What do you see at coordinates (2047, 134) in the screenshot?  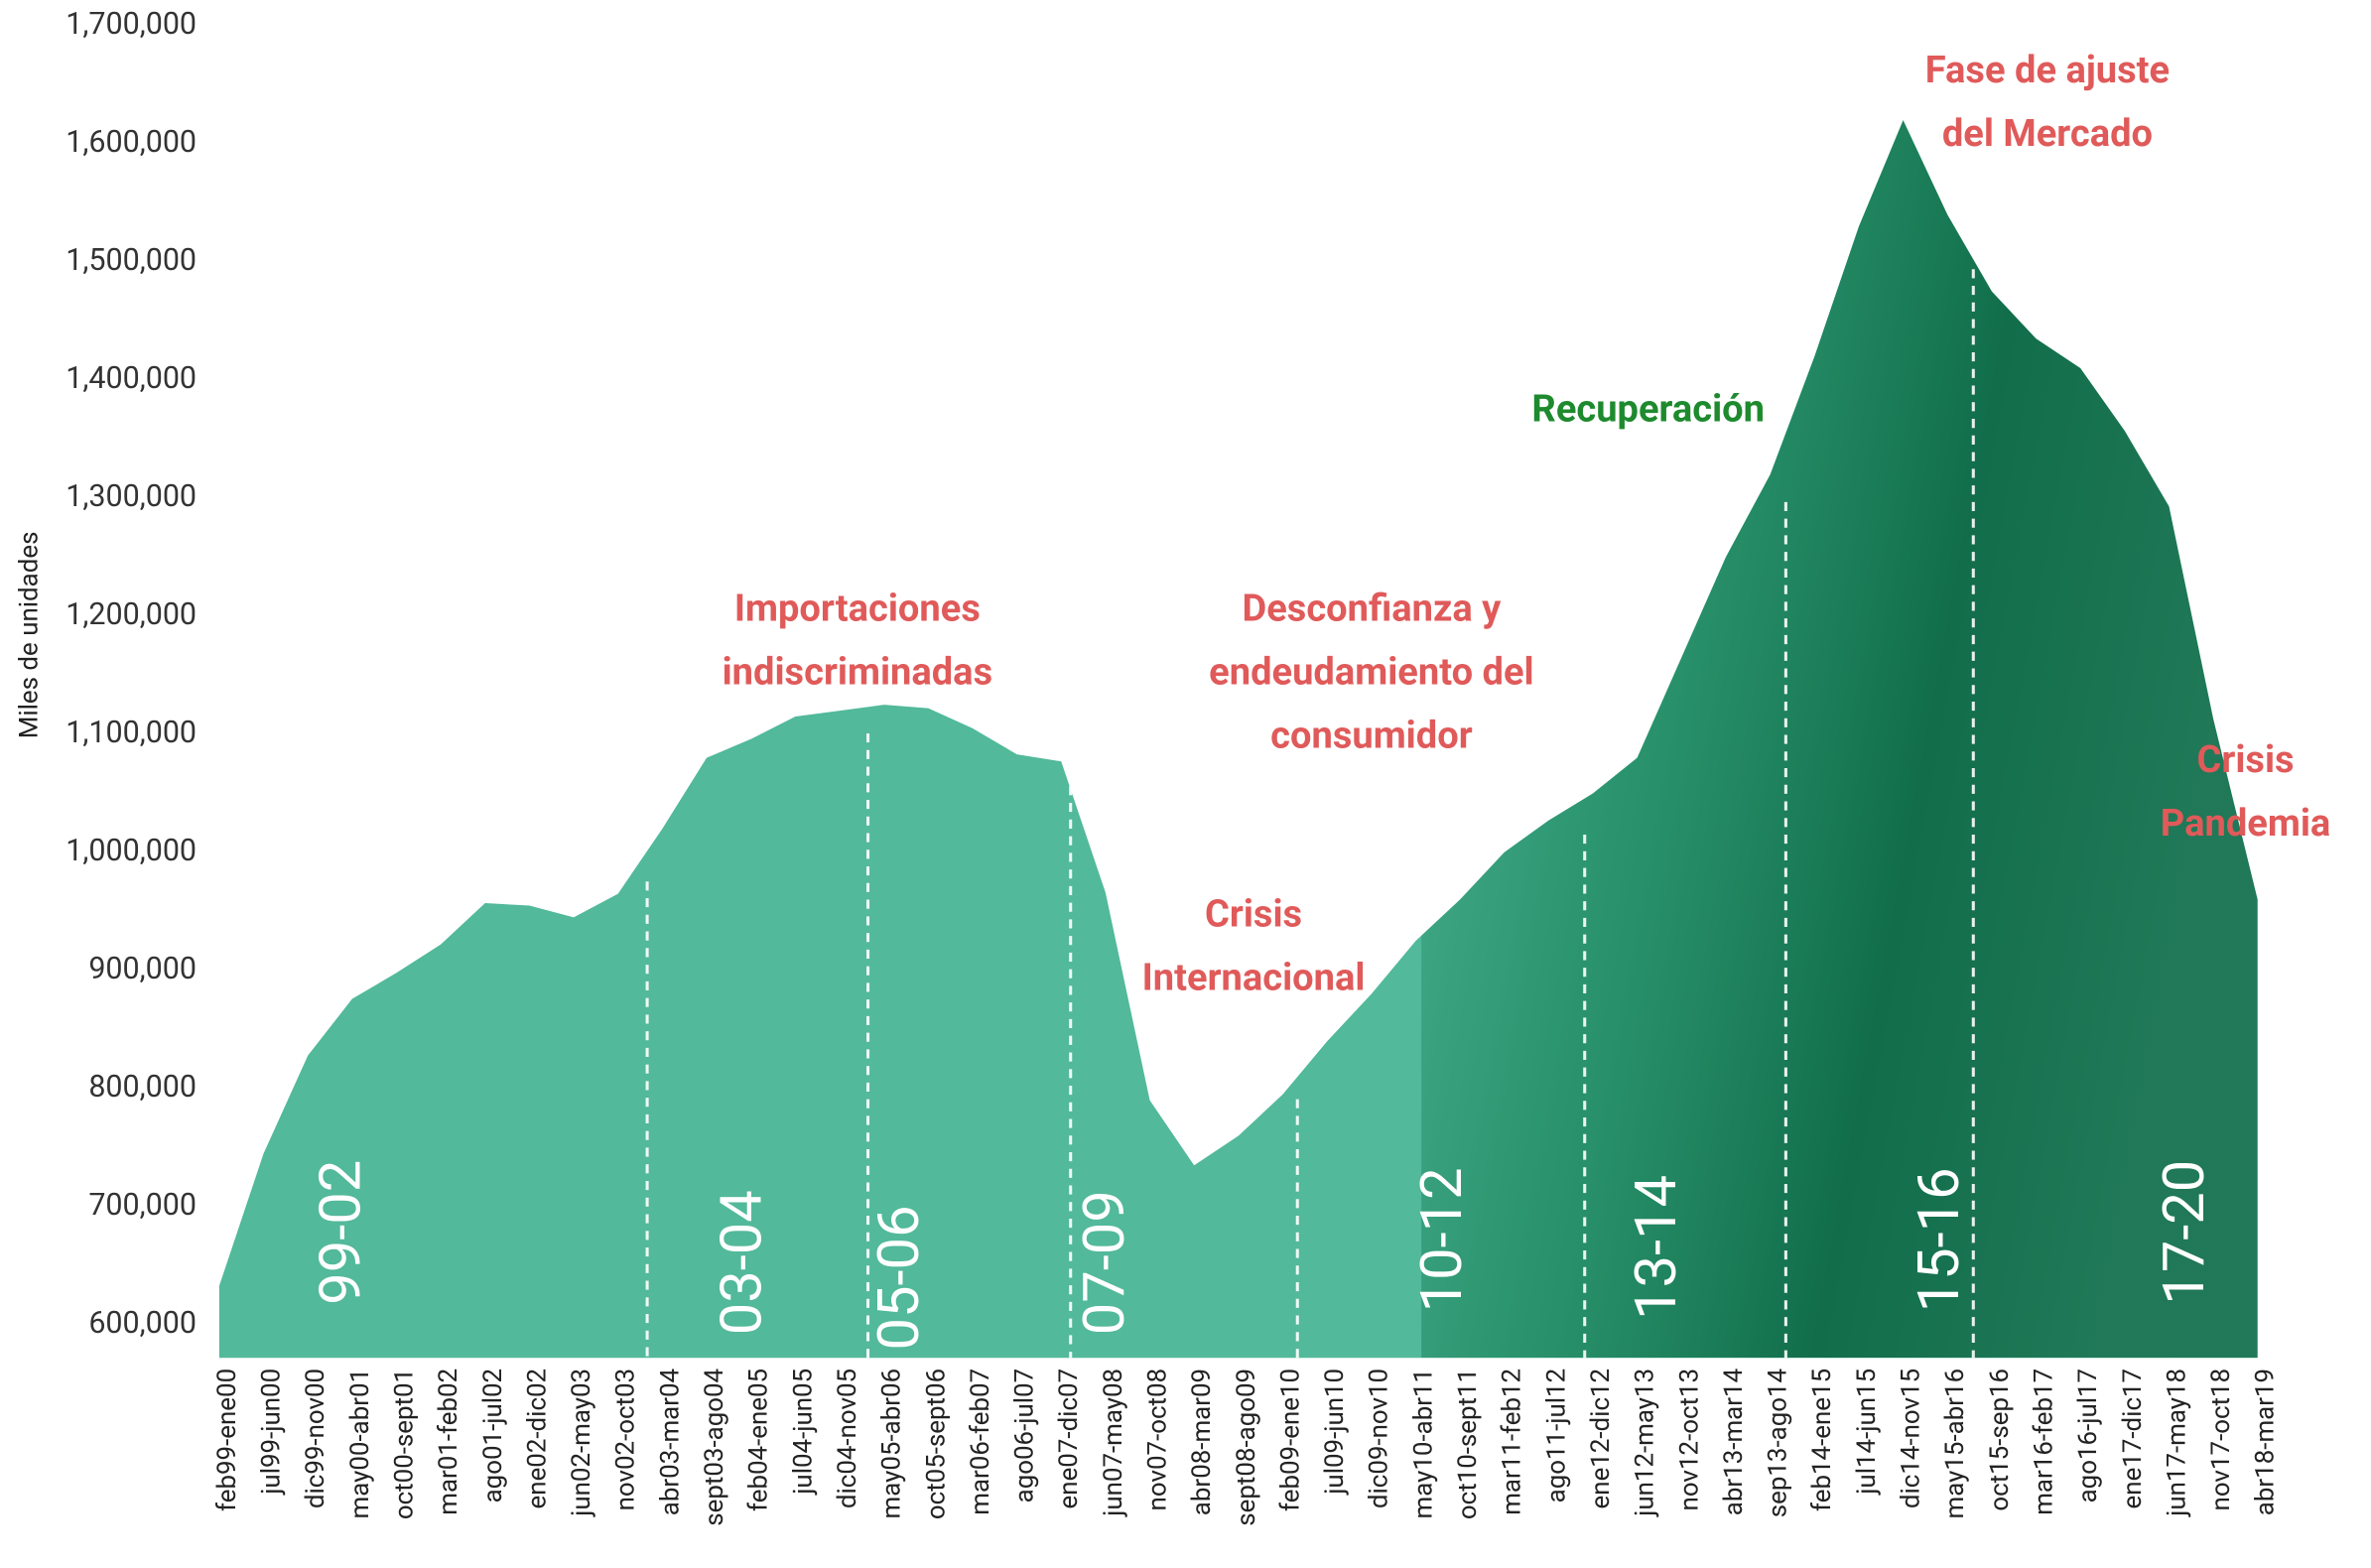 I see `annotation: del Mercado` at bounding box center [2047, 134].